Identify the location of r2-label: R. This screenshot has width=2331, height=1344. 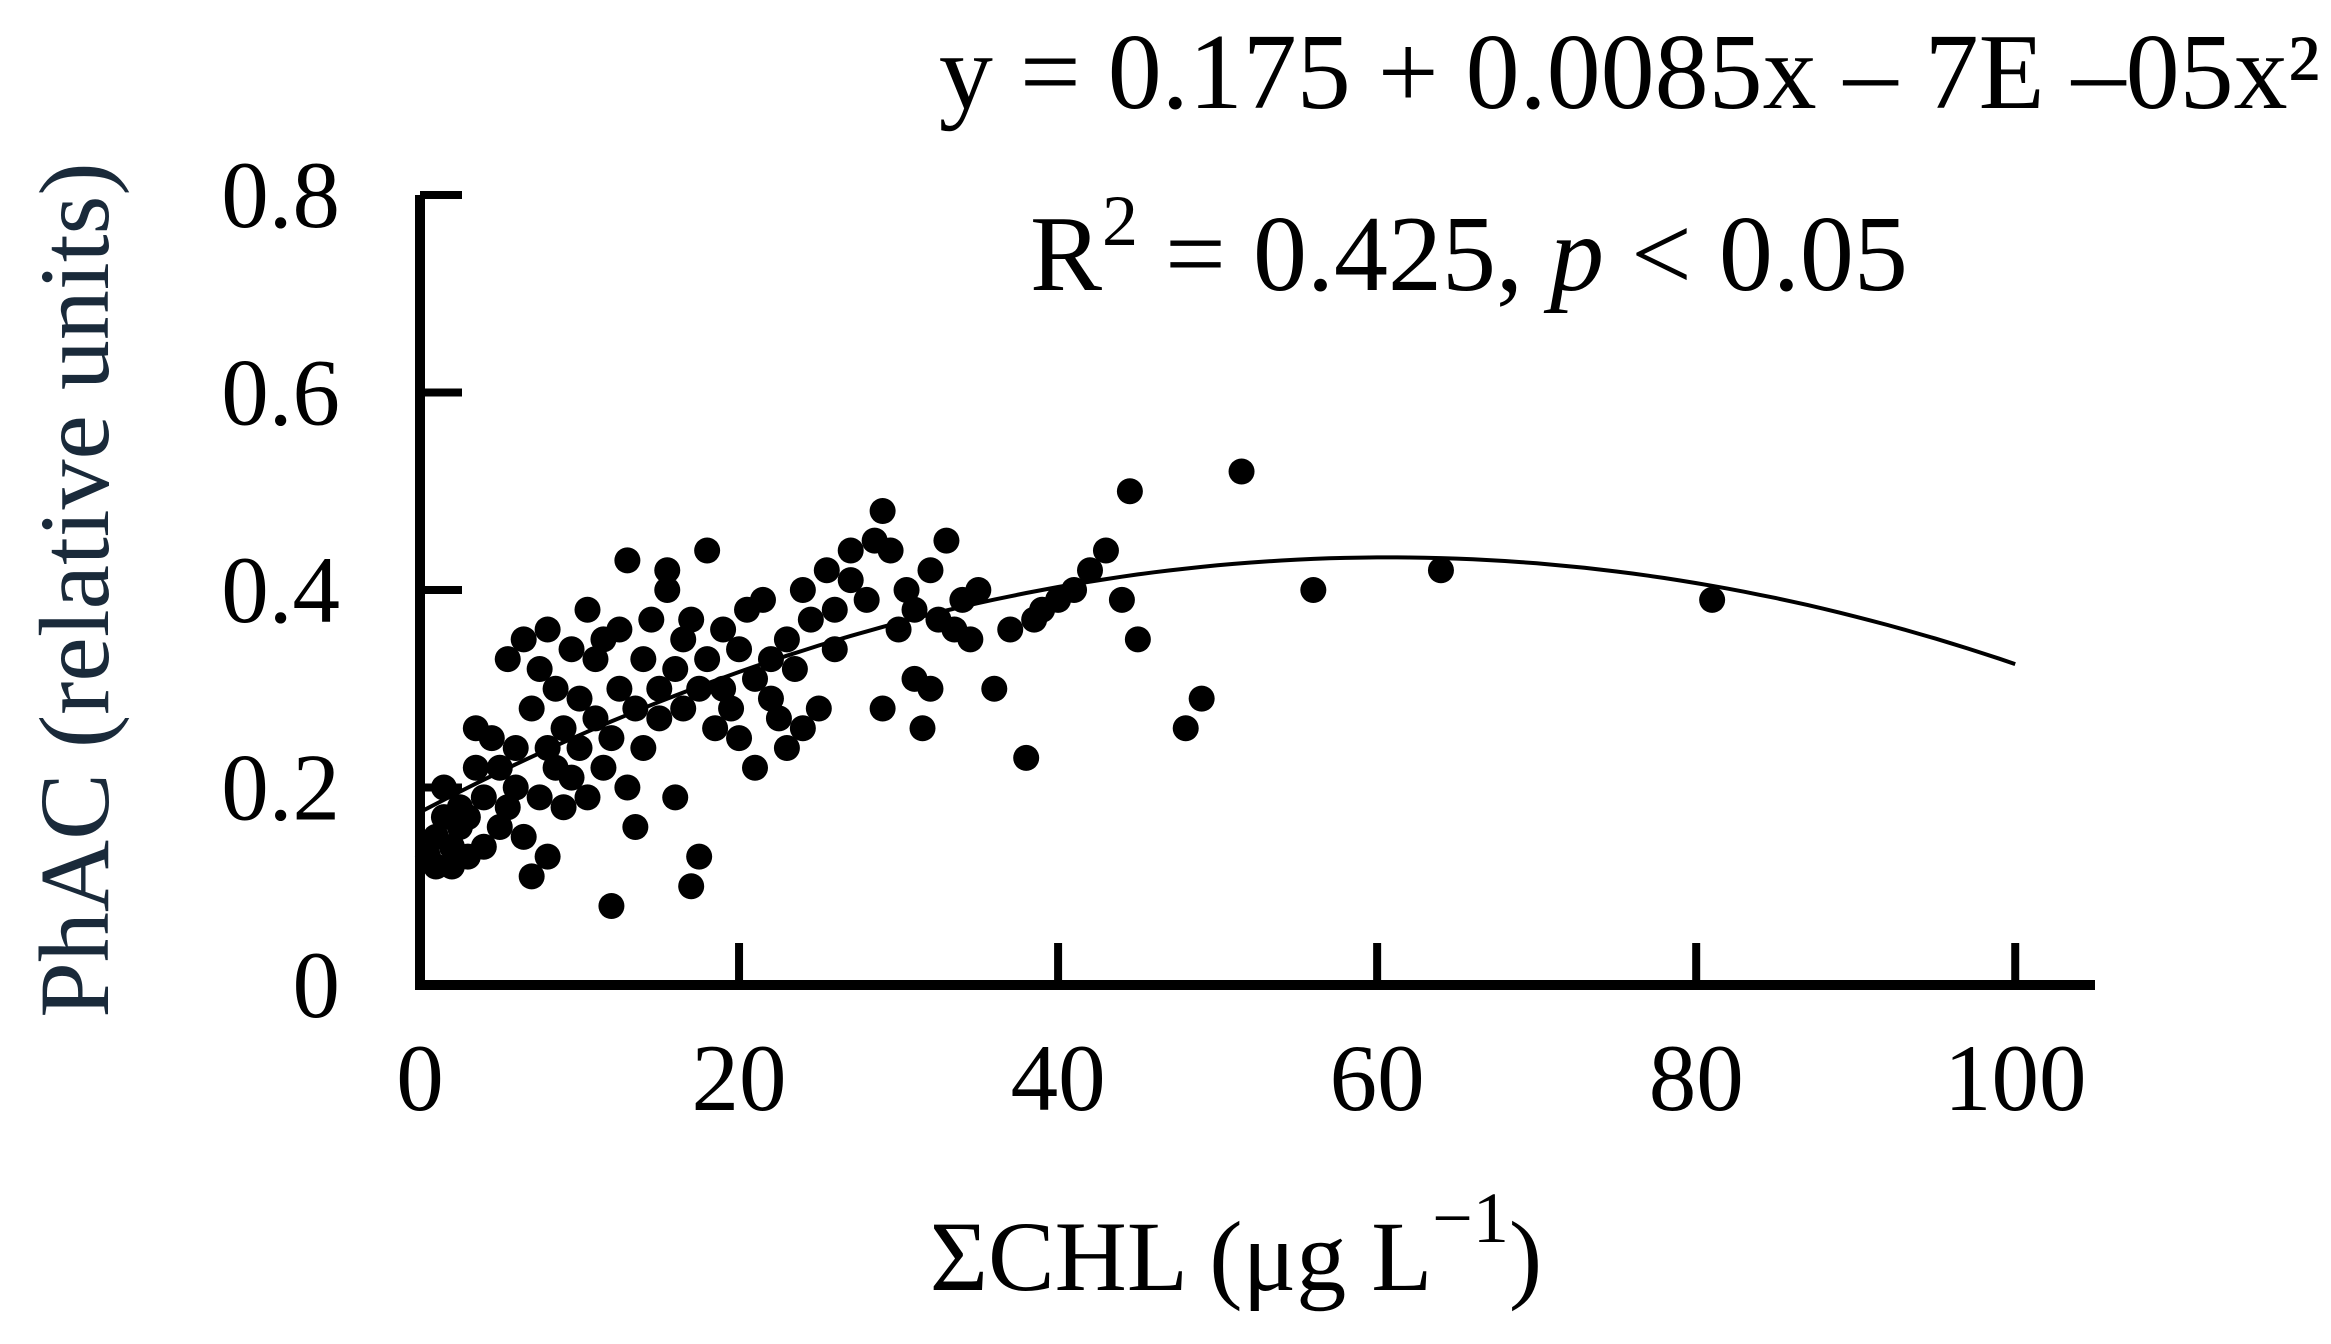
(1066, 254).